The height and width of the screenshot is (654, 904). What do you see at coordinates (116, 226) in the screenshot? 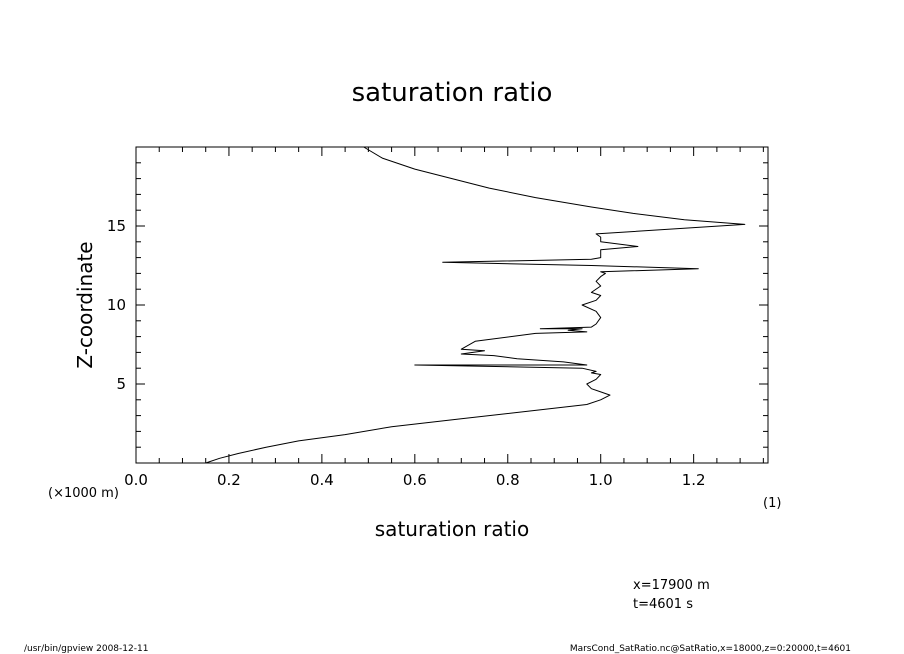
I see `y-tick-label: 15` at bounding box center [116, 226].